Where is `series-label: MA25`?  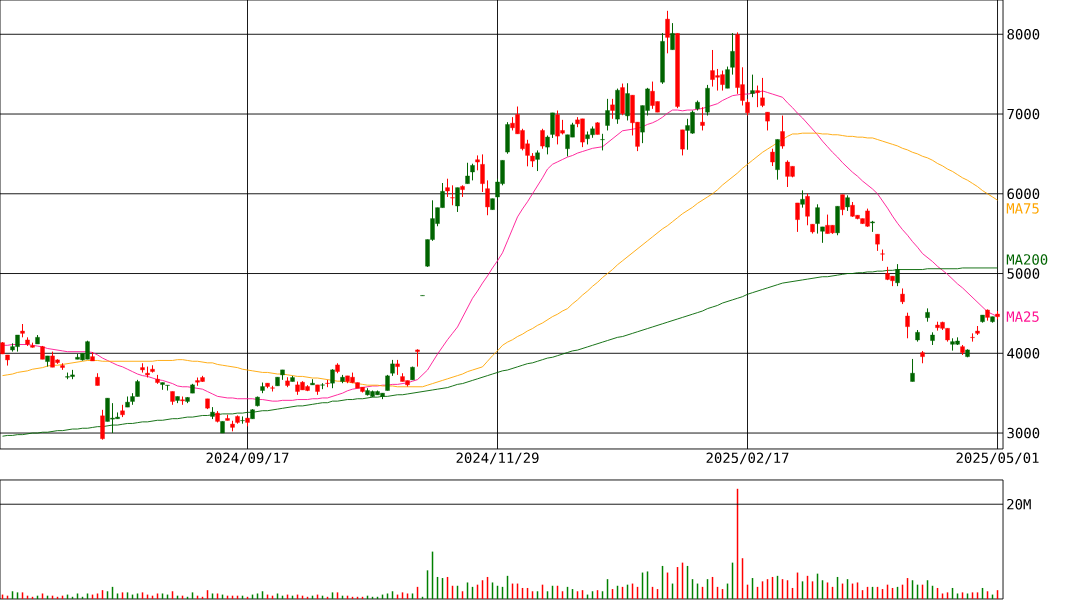 series-label: MA25 is located at coordinates (1022, 316).